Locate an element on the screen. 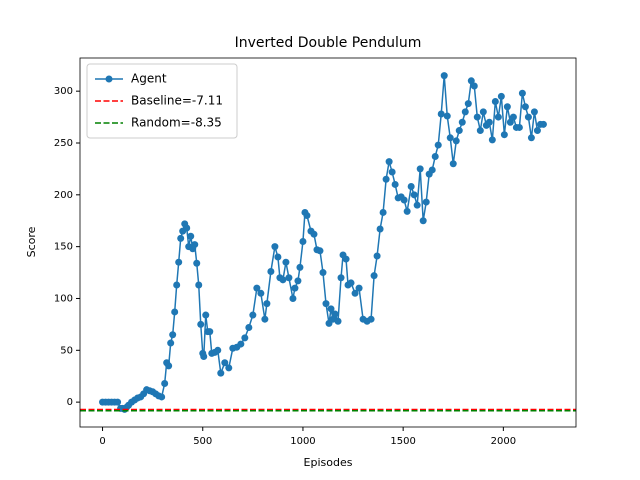 Image resolution: width=640 pixels, height=480 pixels. x-tick-label: 1500 is located at coordinates (402, 441).